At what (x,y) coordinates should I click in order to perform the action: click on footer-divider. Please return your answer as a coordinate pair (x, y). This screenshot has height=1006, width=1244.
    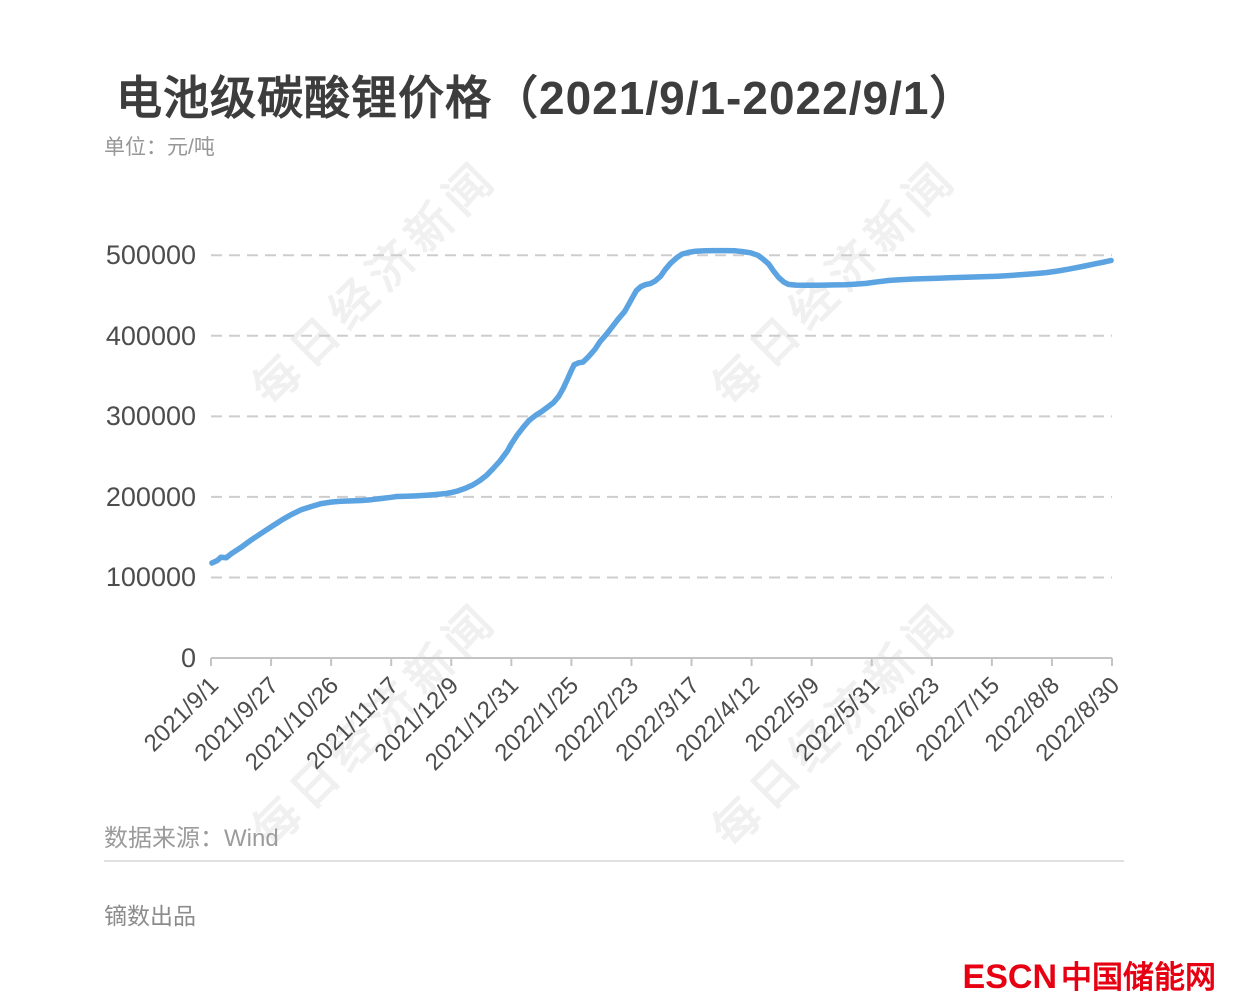
    Looking at the image, I should click on (614, 861).